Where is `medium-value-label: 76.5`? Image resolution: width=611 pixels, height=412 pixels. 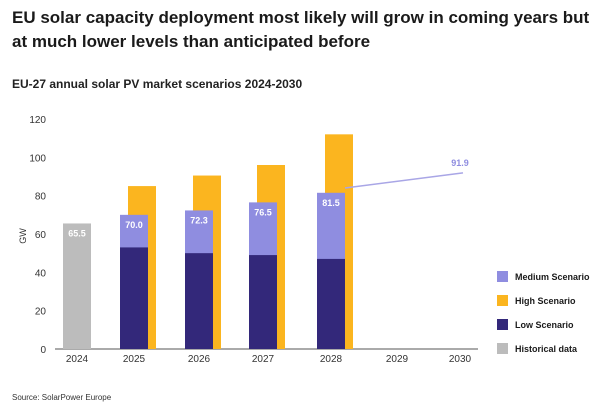 medium-value-label: 76.5 is located at coordinates (263, 212).